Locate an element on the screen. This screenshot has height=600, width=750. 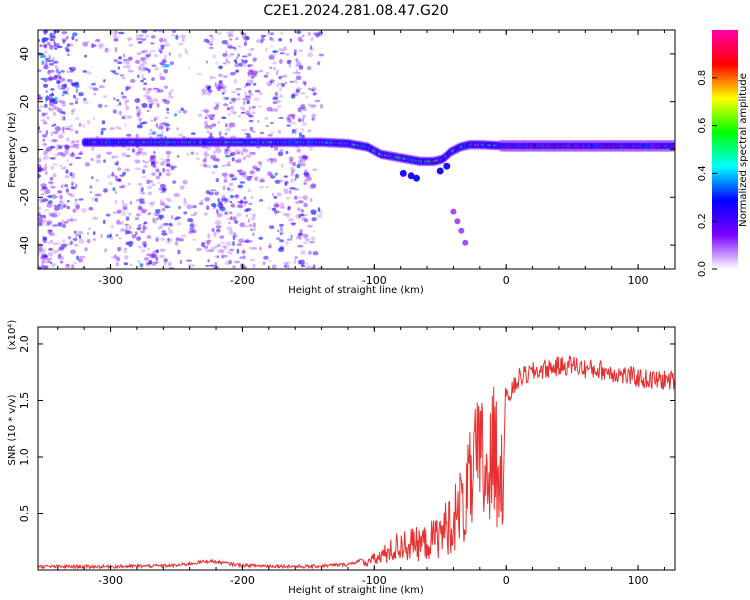
y-tick-label: 40 is located at coordinates (24, 54).